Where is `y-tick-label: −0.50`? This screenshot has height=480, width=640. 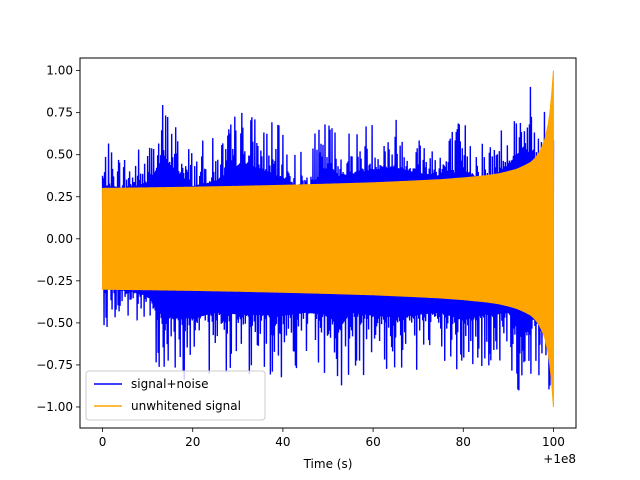
y-tick-label: −0.50 is located at coordinates (54, 323).